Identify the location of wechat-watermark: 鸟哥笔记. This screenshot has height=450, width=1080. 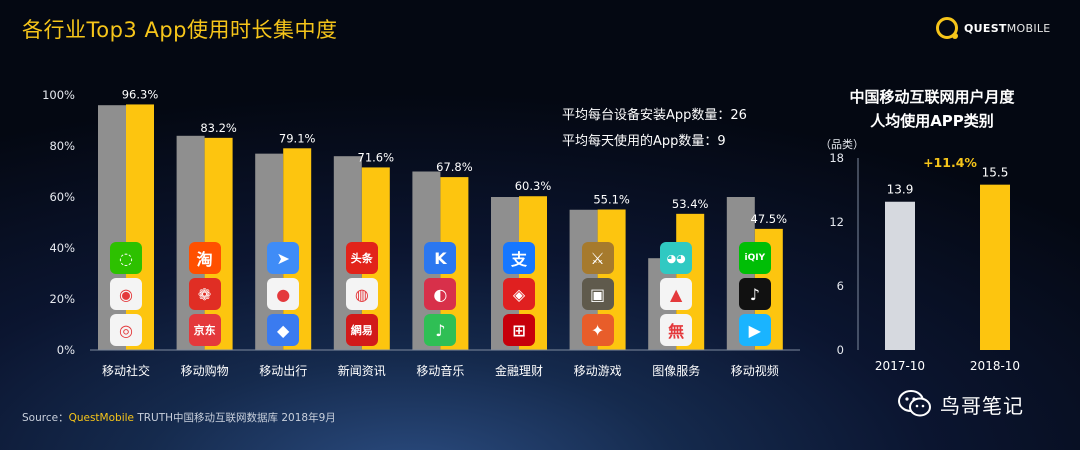
(961, 404).